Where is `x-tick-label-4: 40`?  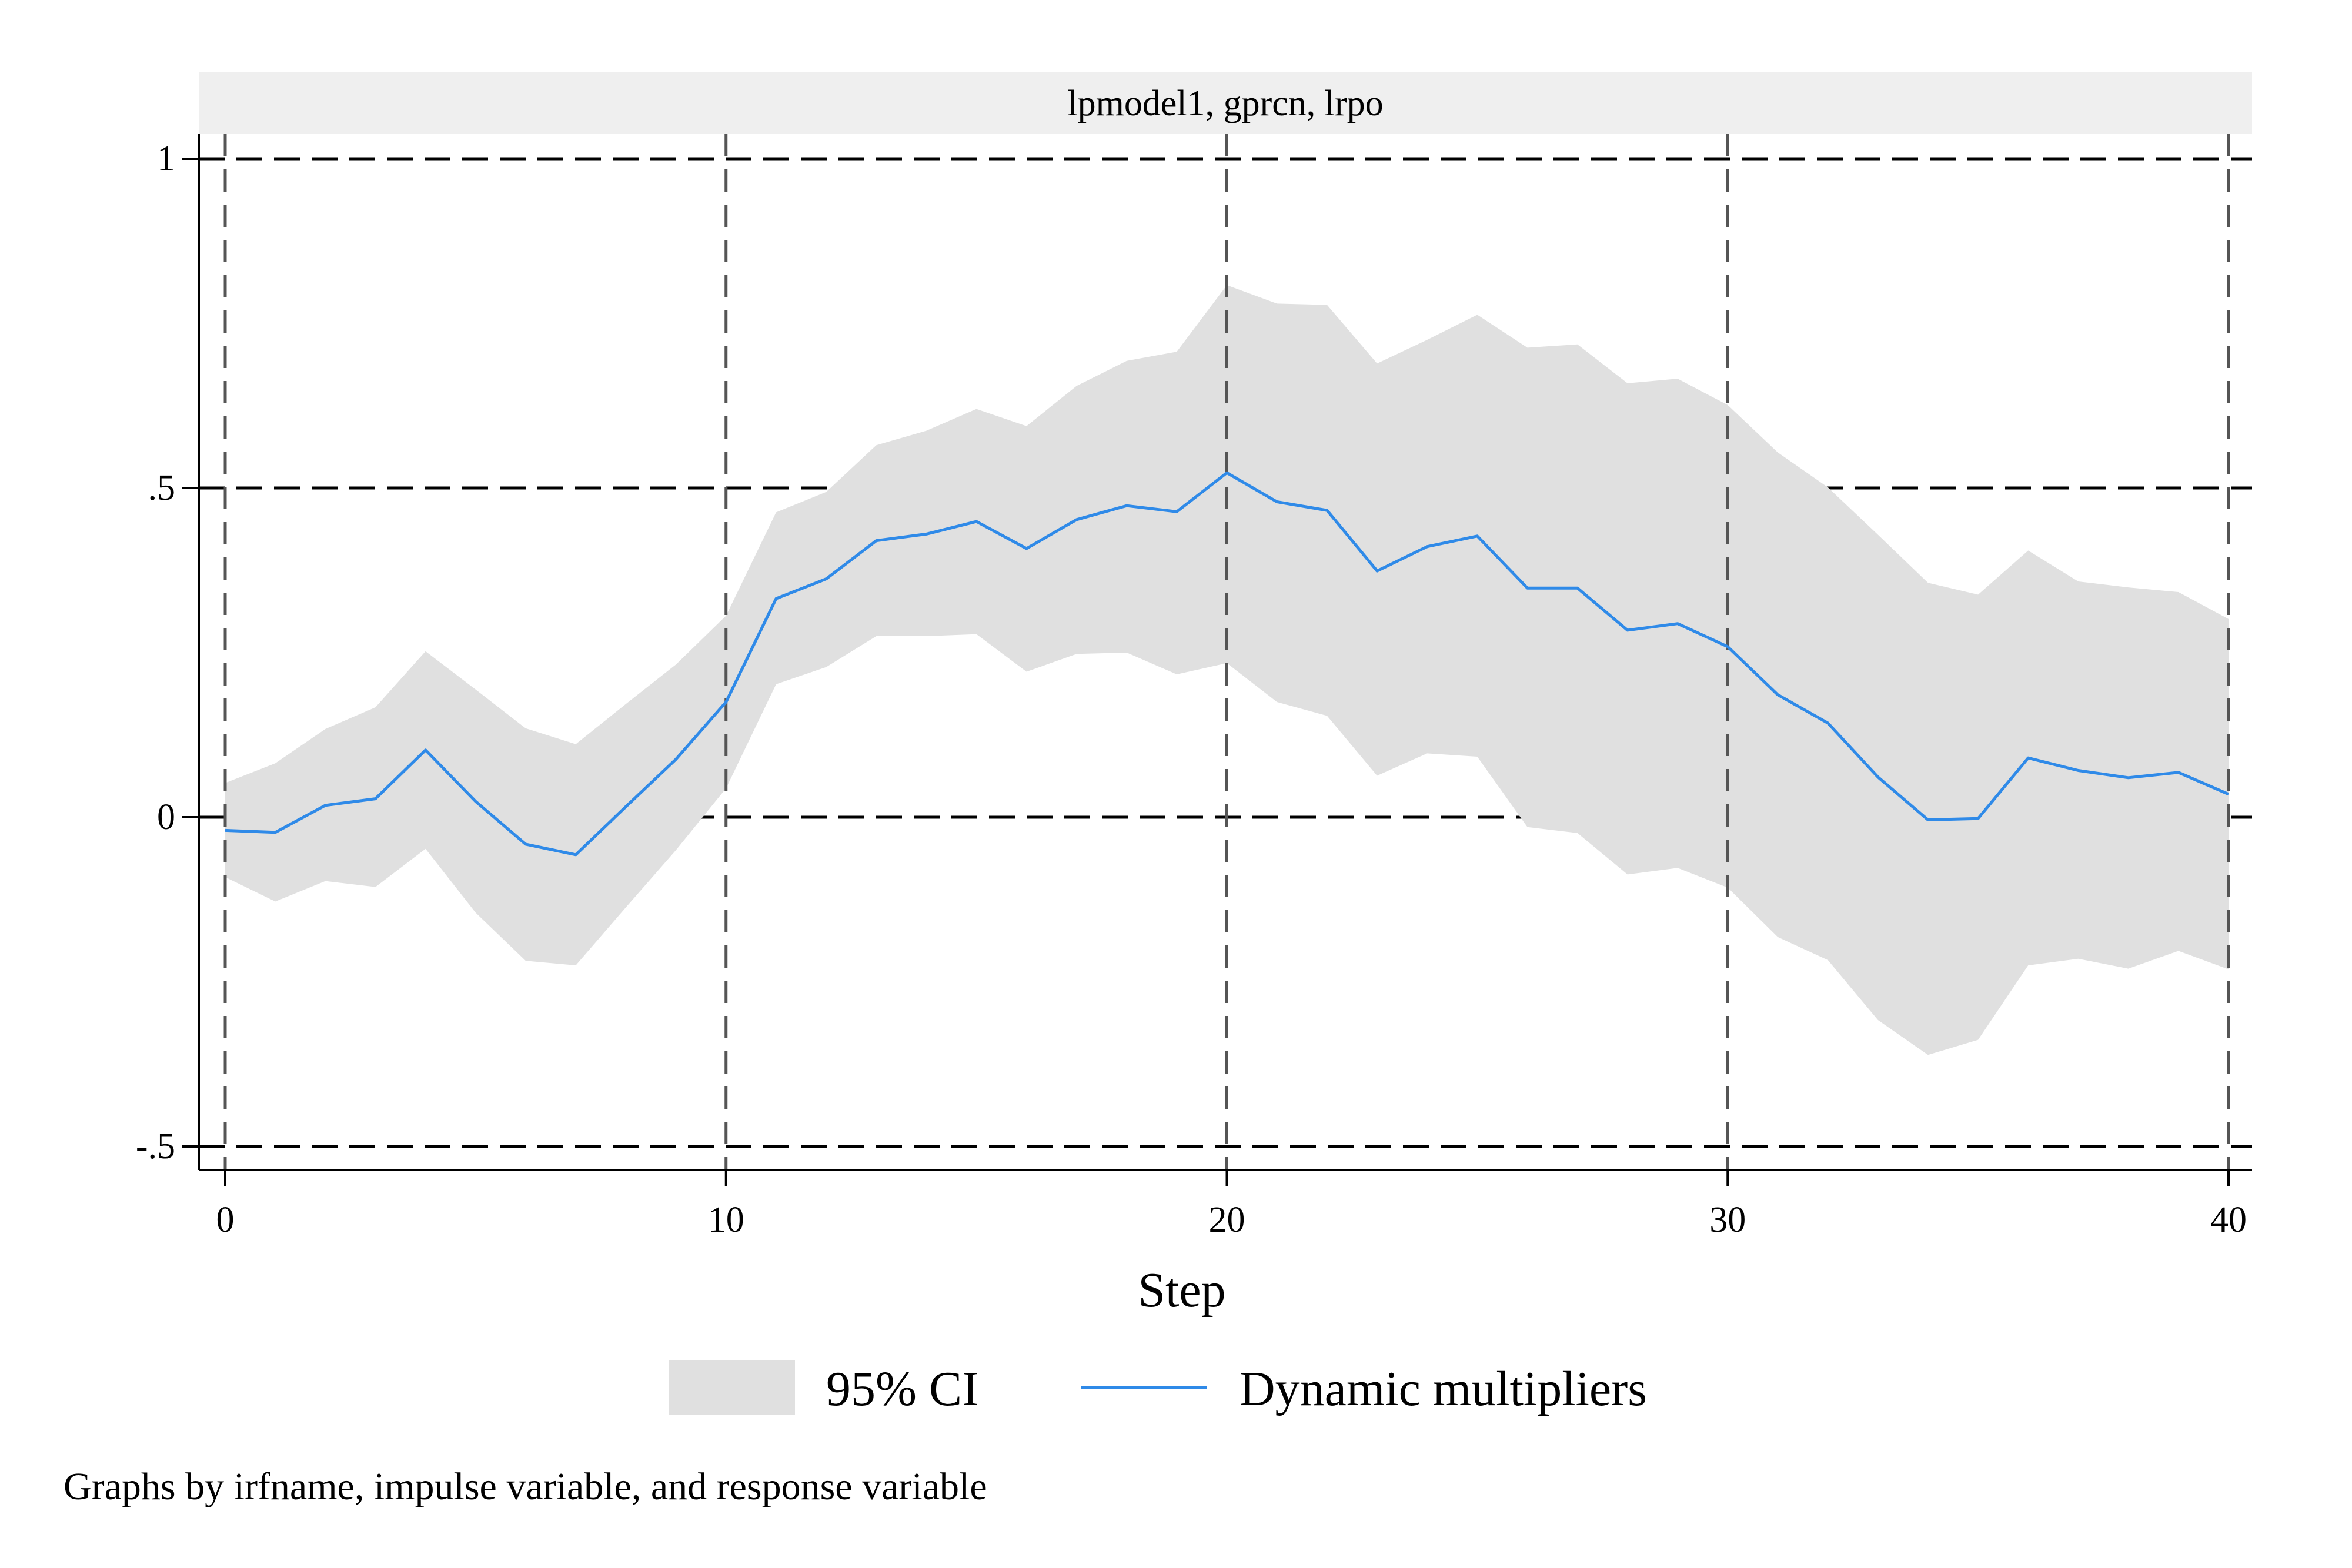
x-tick-label-4: 40 is located at coordinates (2228, 1220).